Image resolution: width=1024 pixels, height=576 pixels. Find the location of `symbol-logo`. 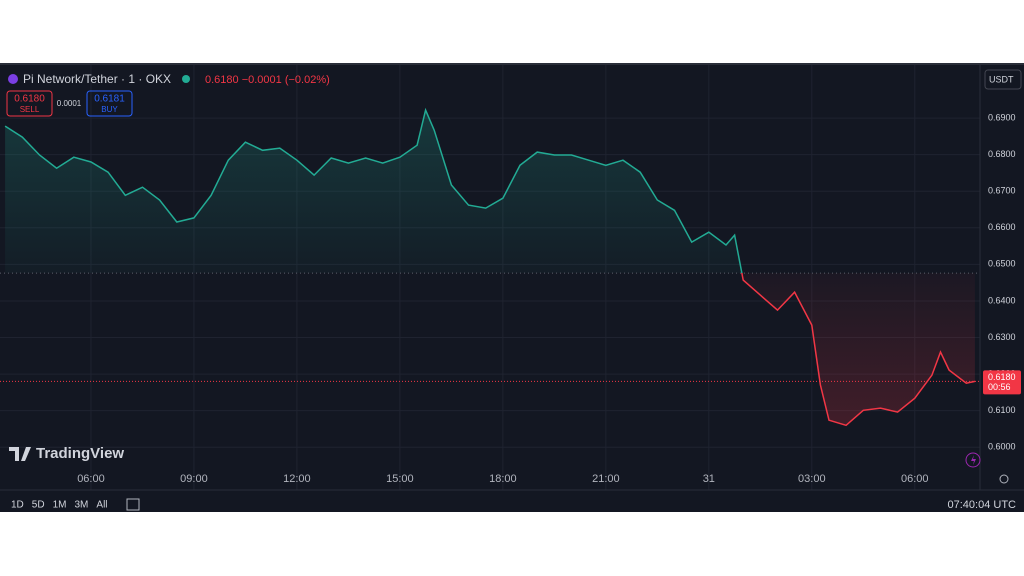

symbol-logo is located at coordinates (13, 79).